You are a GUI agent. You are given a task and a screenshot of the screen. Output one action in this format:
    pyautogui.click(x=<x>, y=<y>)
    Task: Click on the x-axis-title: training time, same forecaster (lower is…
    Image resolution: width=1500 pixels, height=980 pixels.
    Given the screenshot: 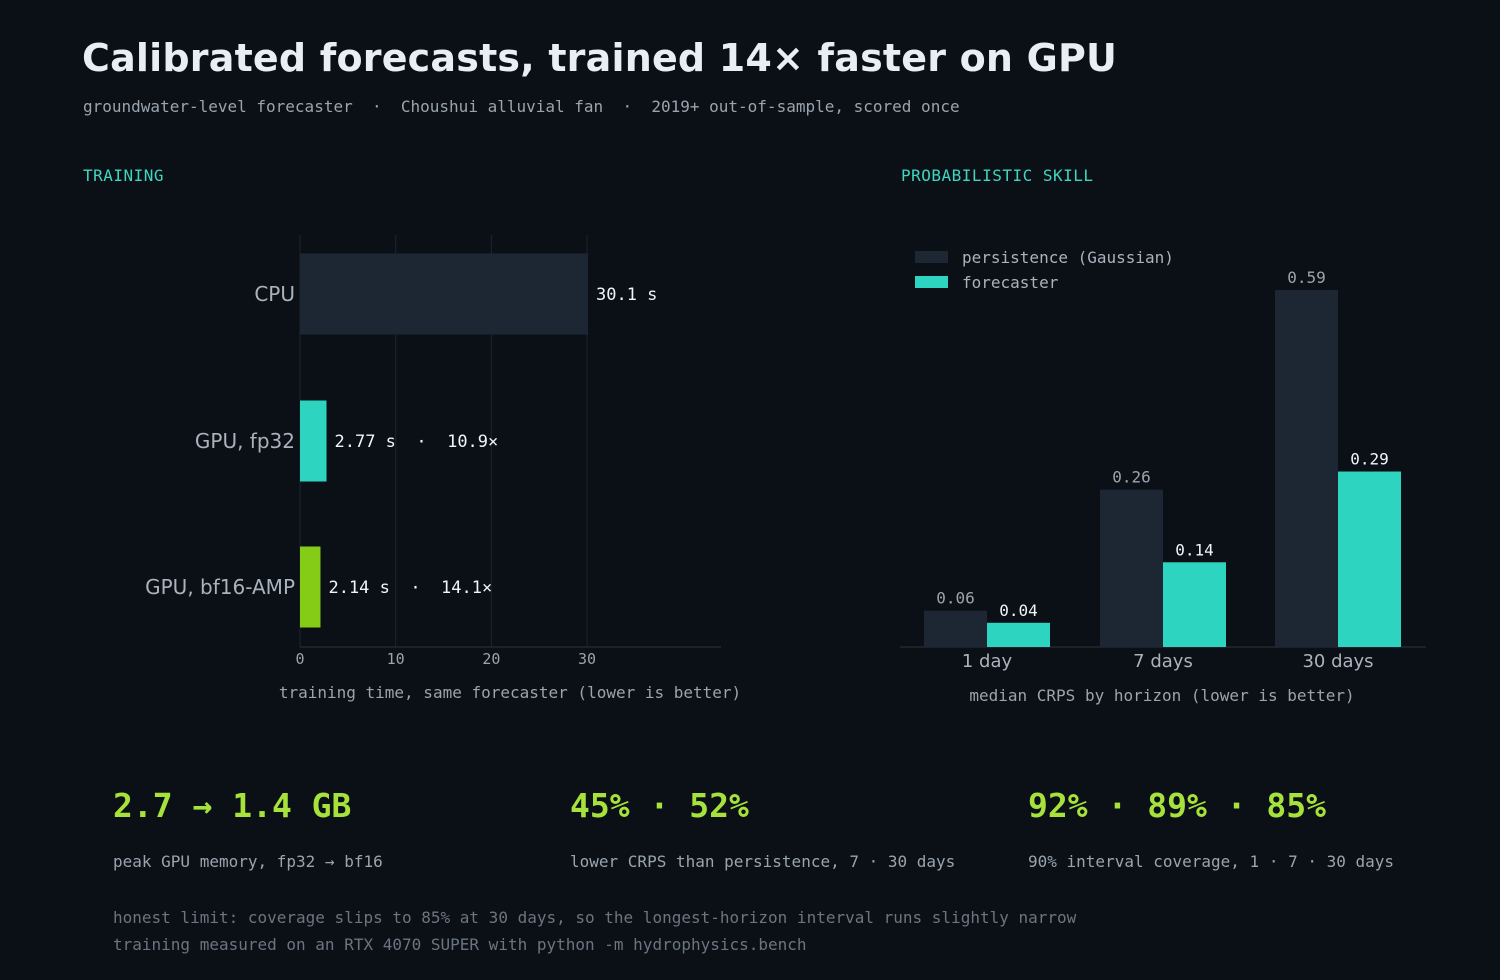 What is the action you would take?
    pyautogui.click(x=510, y=692)
    